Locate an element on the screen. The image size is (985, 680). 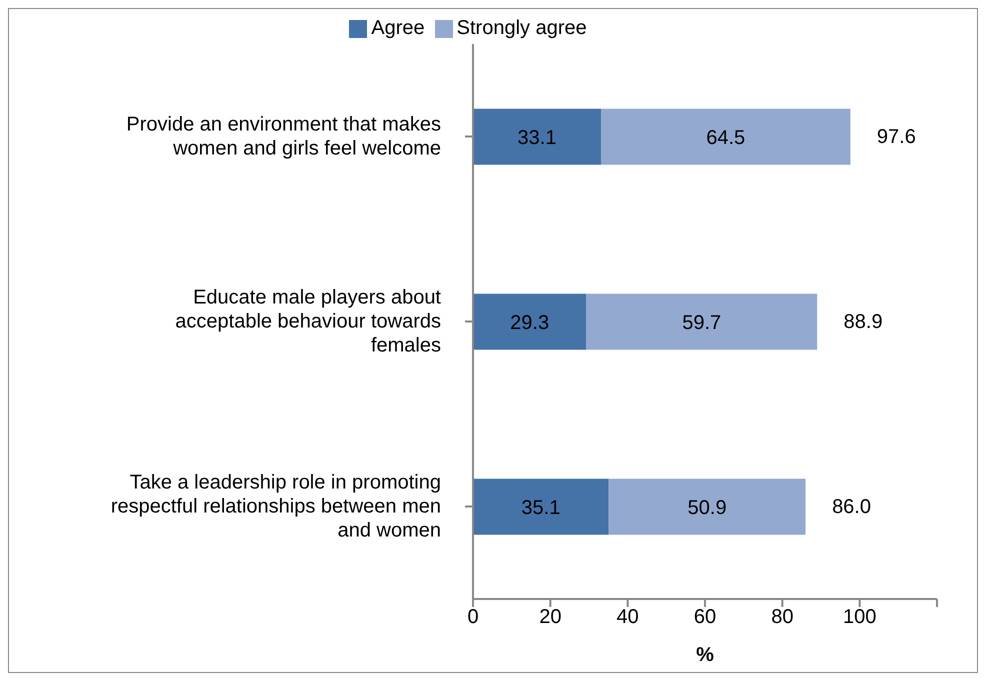
x-axis-title: % is located at coordinates (705, 655).